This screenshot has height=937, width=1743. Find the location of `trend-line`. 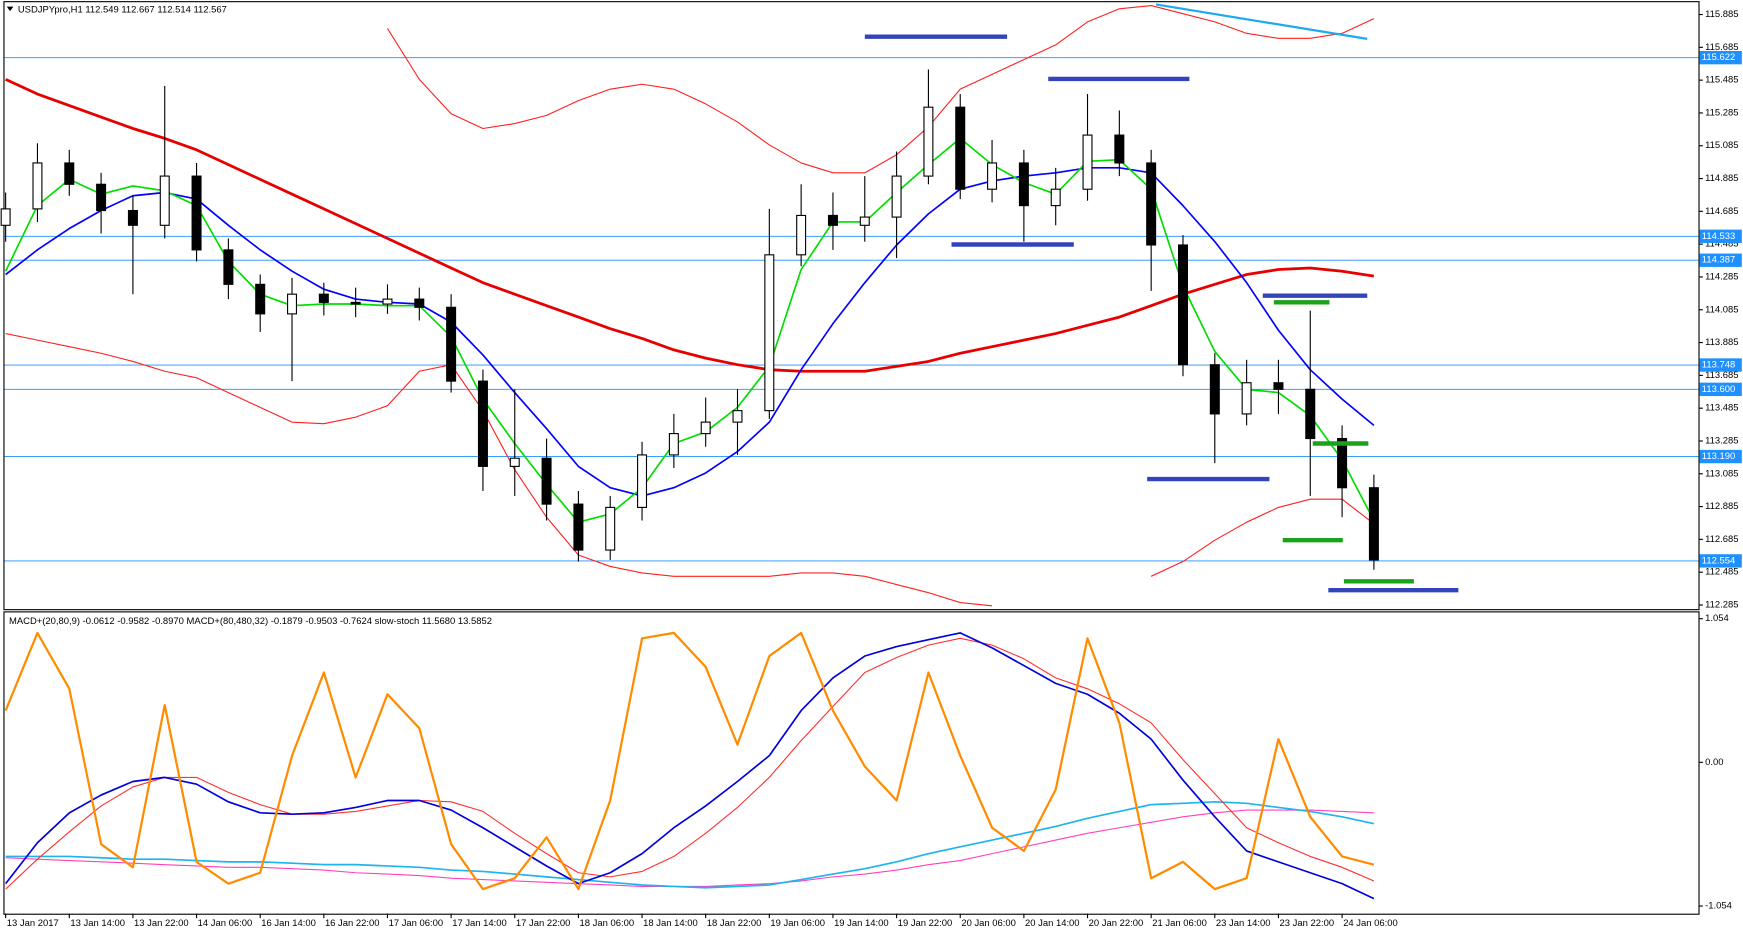

trend-line is located at coordinates (1261, 21).